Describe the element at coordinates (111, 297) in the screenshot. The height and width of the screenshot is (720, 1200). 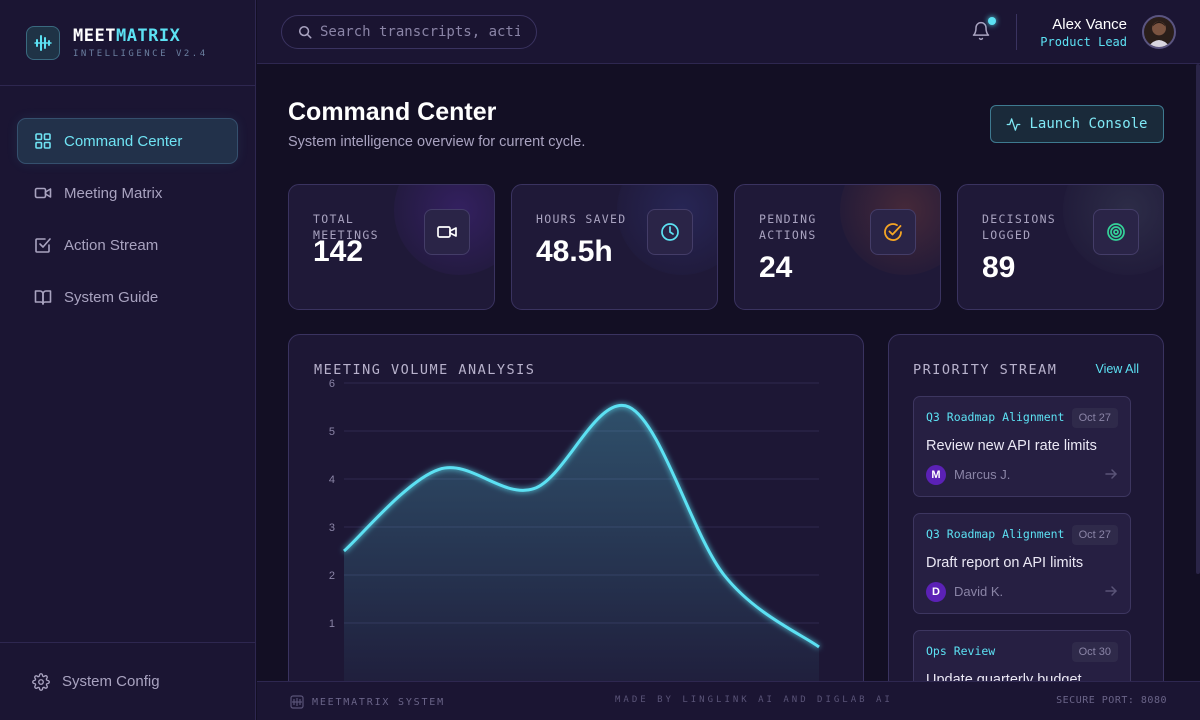
I see `sidebar-item-label: System Guide` at that location.